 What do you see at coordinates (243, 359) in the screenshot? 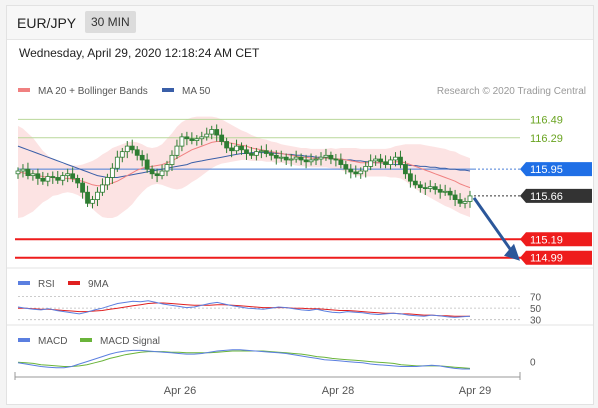
I see `macd-line` at bounding box center [243, 359].